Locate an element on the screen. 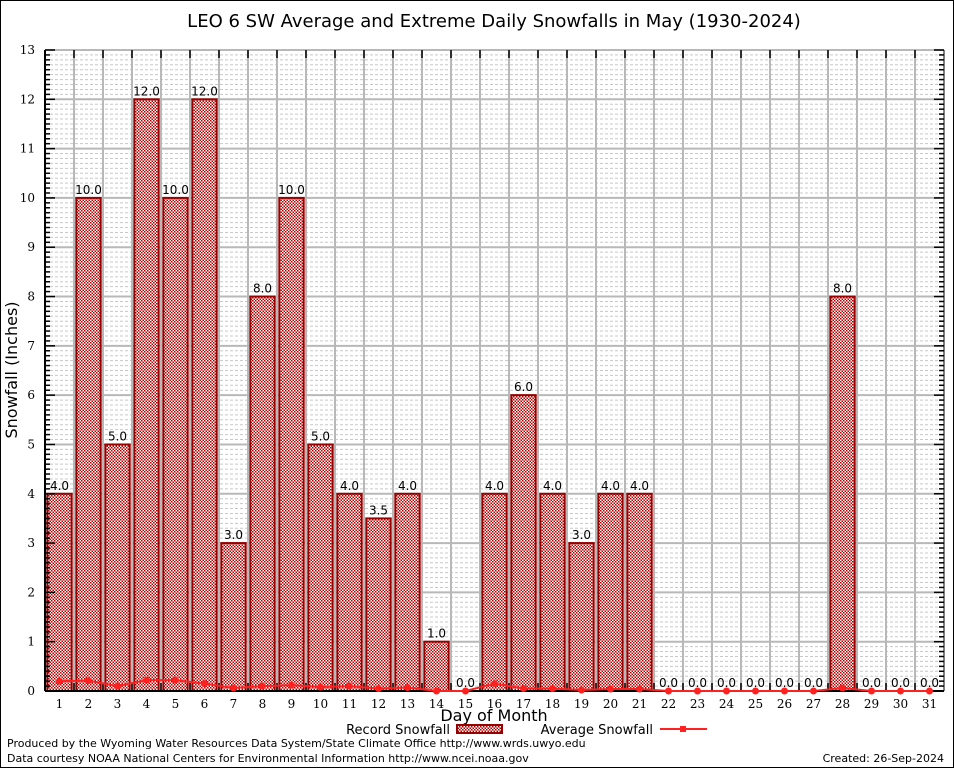 The width and height of the screenshot is (954, 768). bar-label-day-1: 4.0 is located at coordinates (59, 486).